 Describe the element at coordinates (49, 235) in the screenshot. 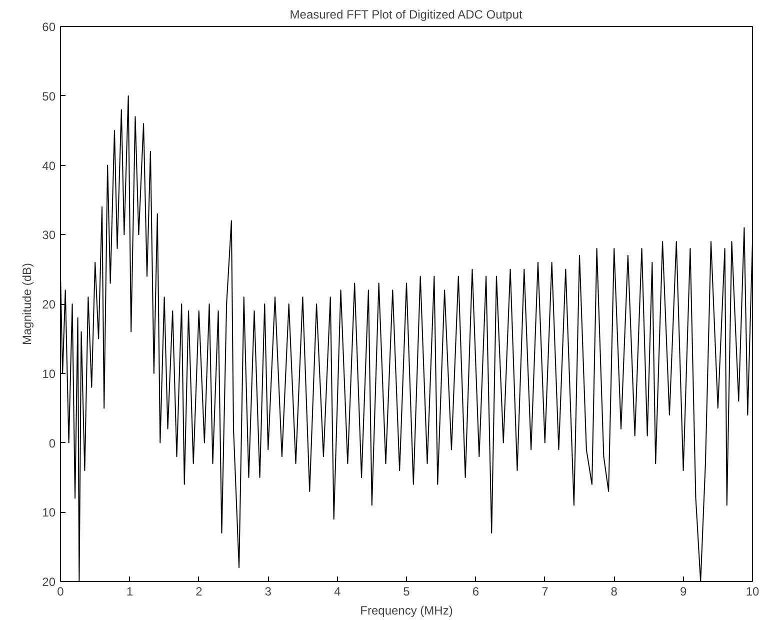

I see `y-tick-label: 30` at that location.